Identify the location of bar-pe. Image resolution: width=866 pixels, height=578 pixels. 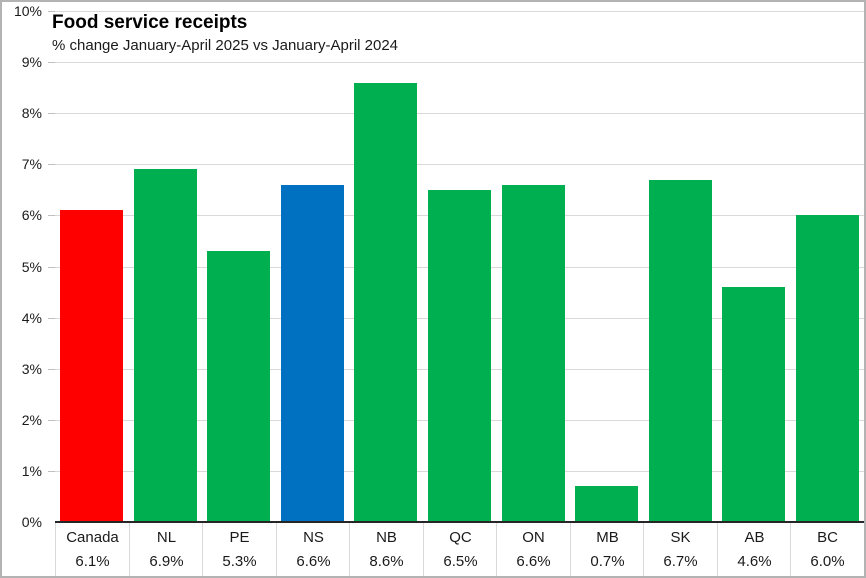
(238, 386).